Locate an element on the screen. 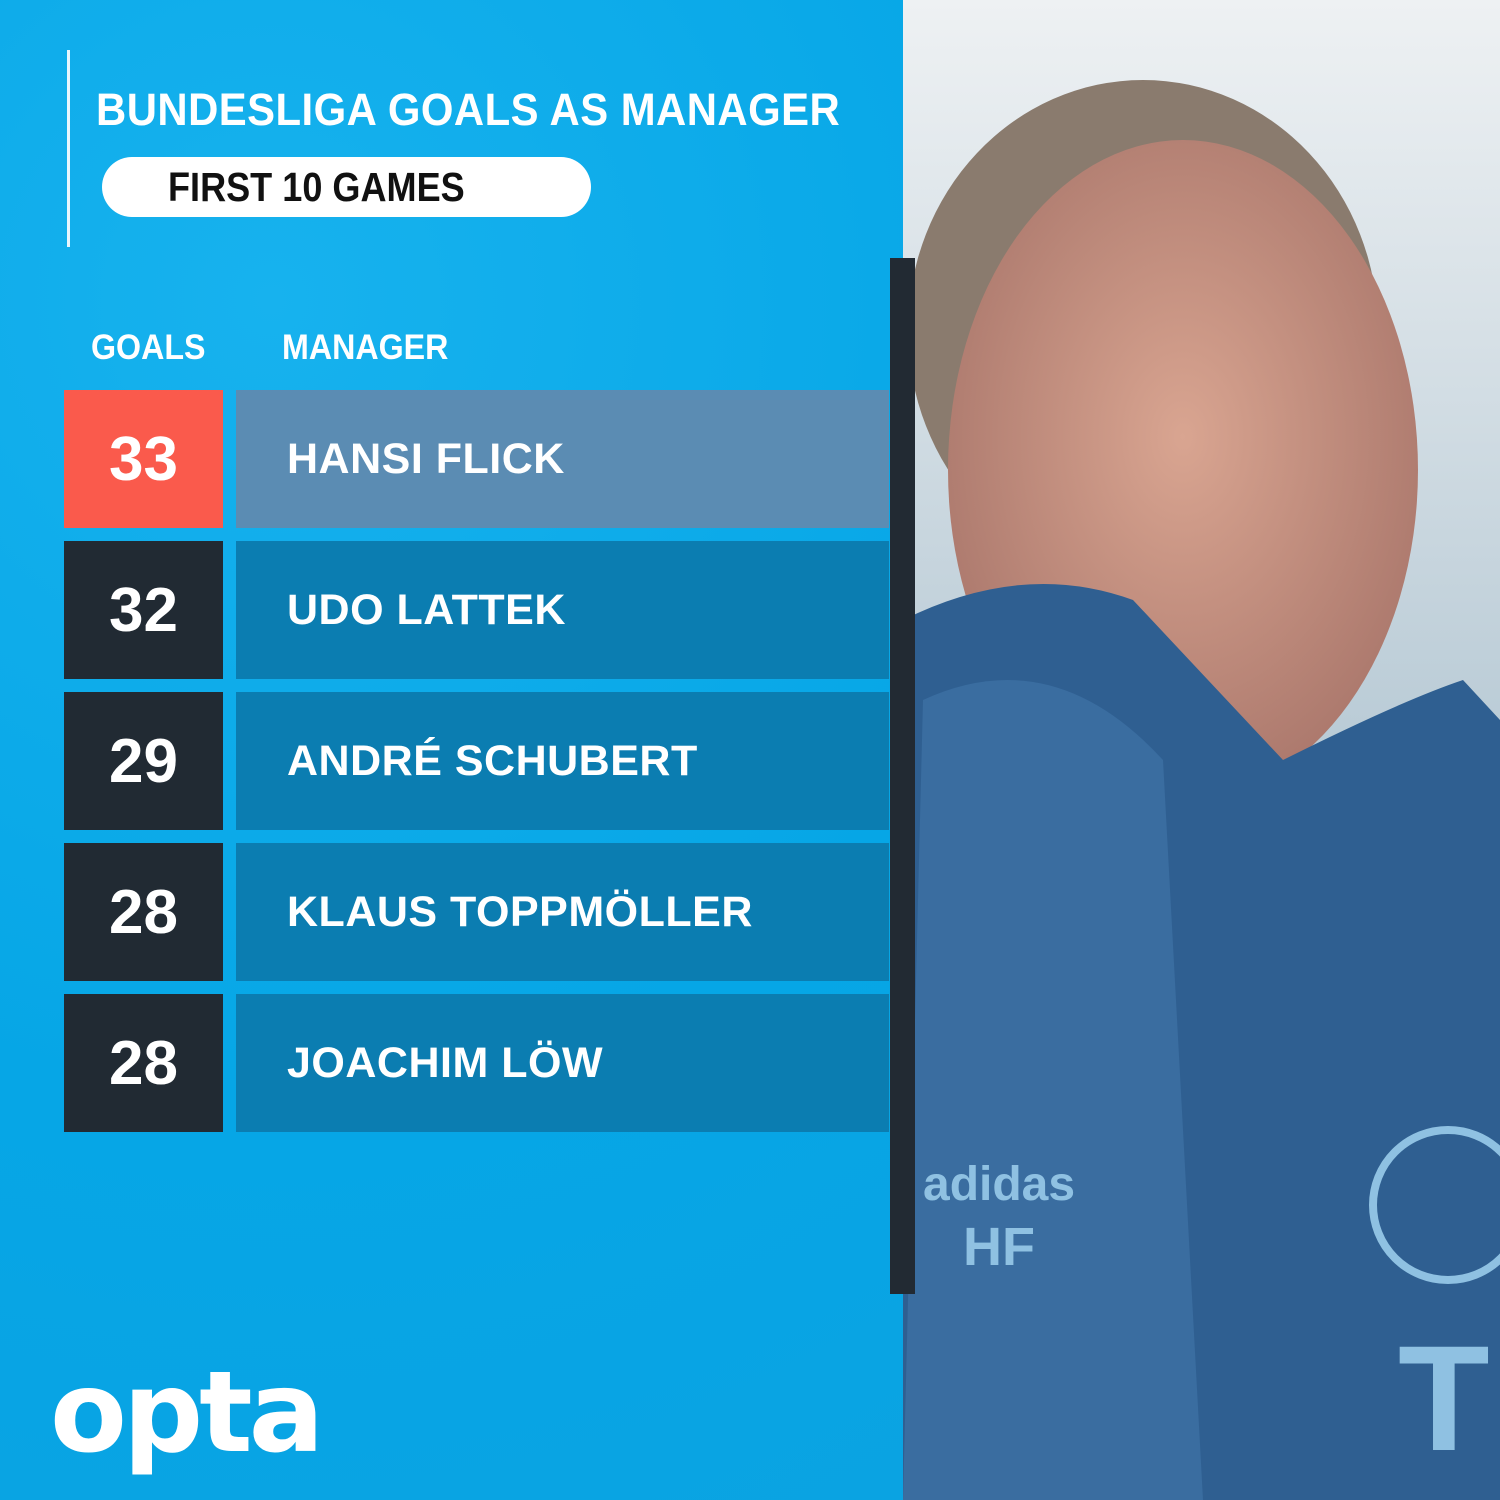 Image resolution: width=1500 pixels, height=1500 pixels. table-row: 29 ANDRÉ SCHUBERT is located at coordinates (476, 761).